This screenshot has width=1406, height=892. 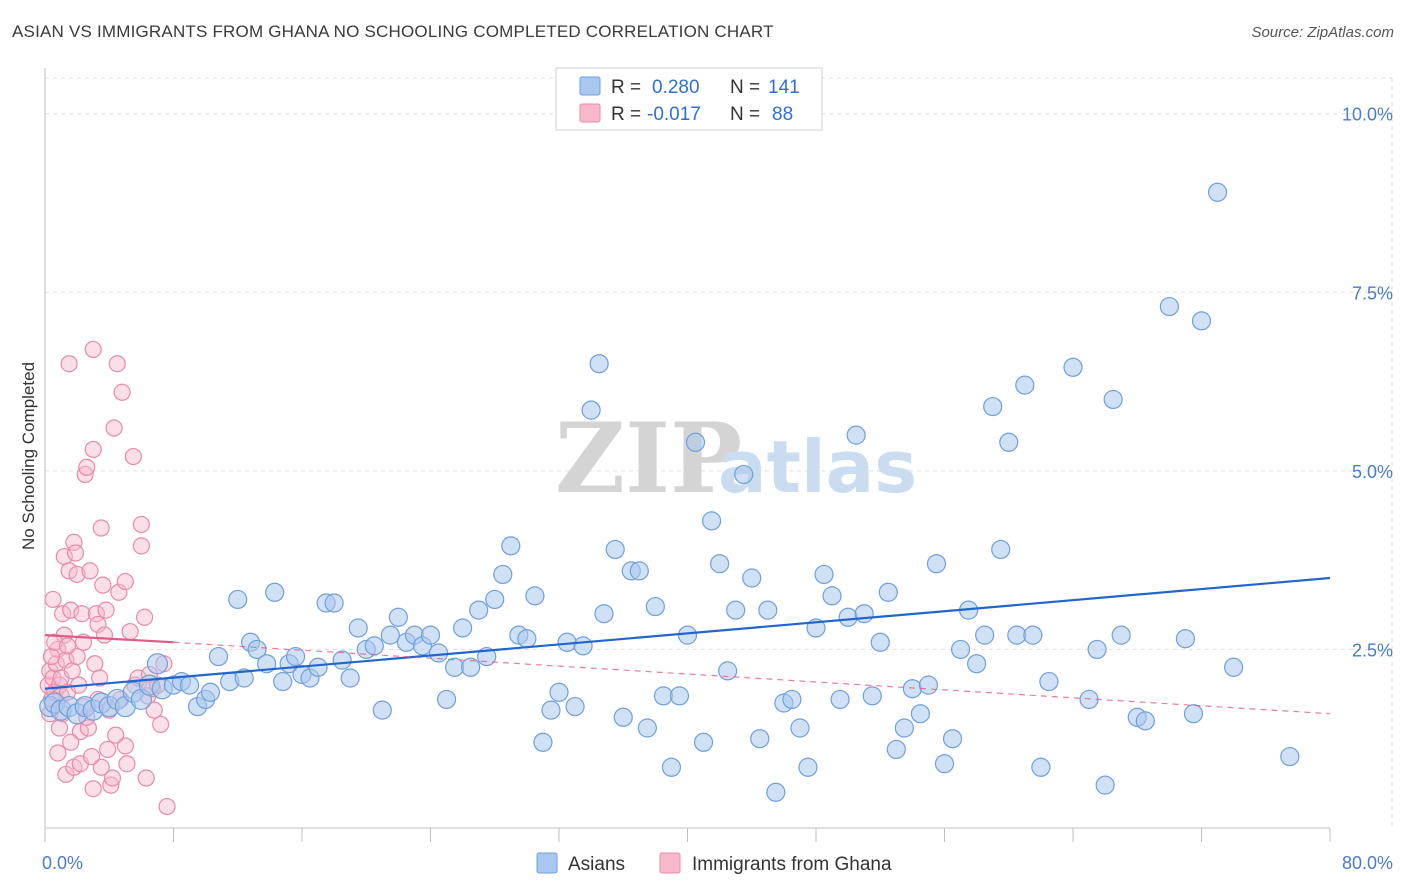 What do you see at coordinates (670, 863) in the screenshot?
I see `bottom-legend-swatch-ghana` at bounding box center [670, 863].